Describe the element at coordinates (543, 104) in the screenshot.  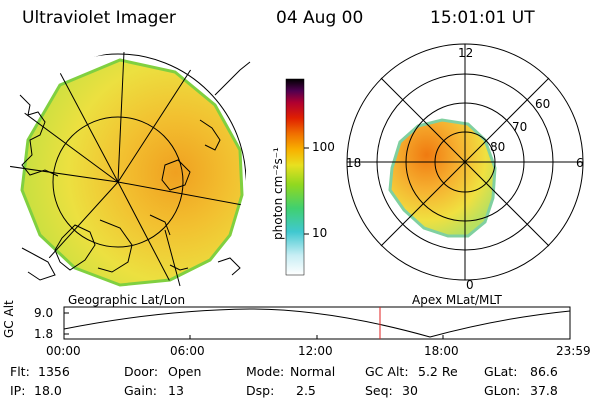
I see `mlat-label-60: 60` at that location.